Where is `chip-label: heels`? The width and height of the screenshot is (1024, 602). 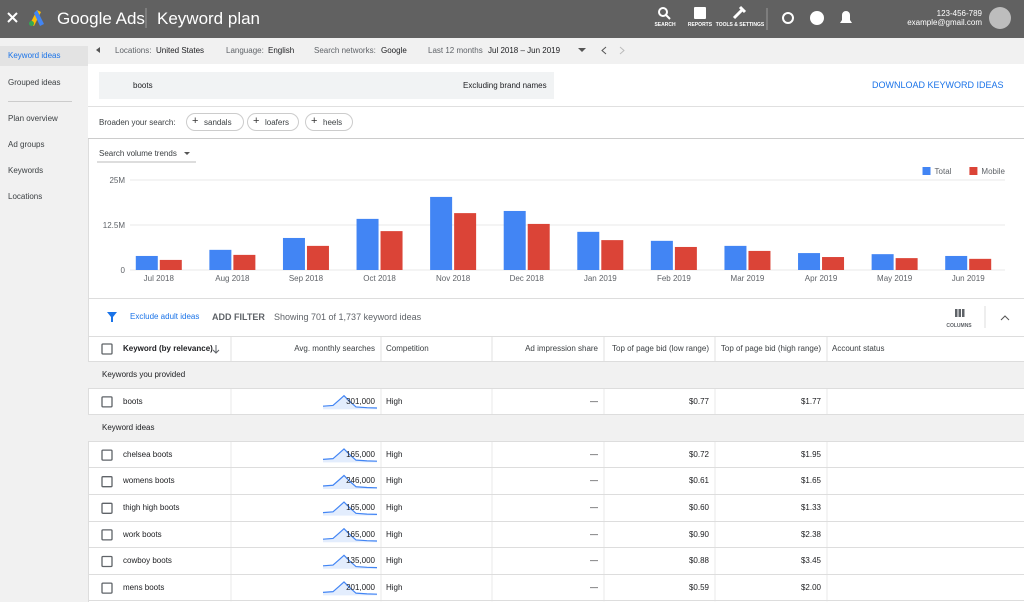
chip-label: heels is located at coordinates (333, 122).